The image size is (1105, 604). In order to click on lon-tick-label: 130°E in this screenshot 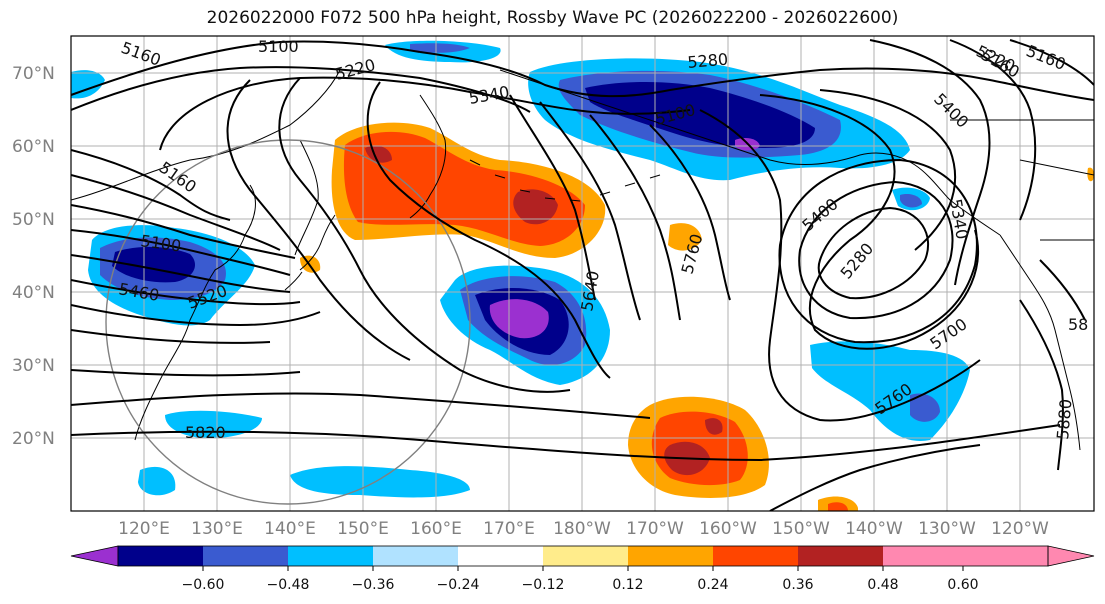, I will do `click(217, 529)`.